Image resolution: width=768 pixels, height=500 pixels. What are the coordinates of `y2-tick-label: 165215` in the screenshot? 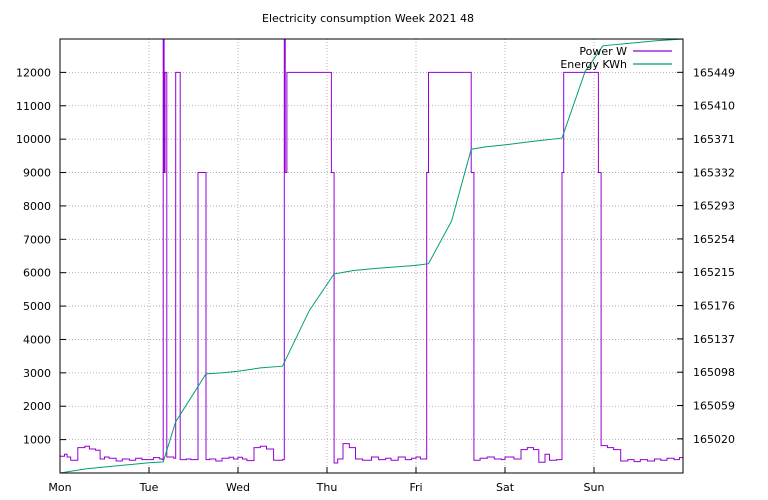 It's located at (714, 272).